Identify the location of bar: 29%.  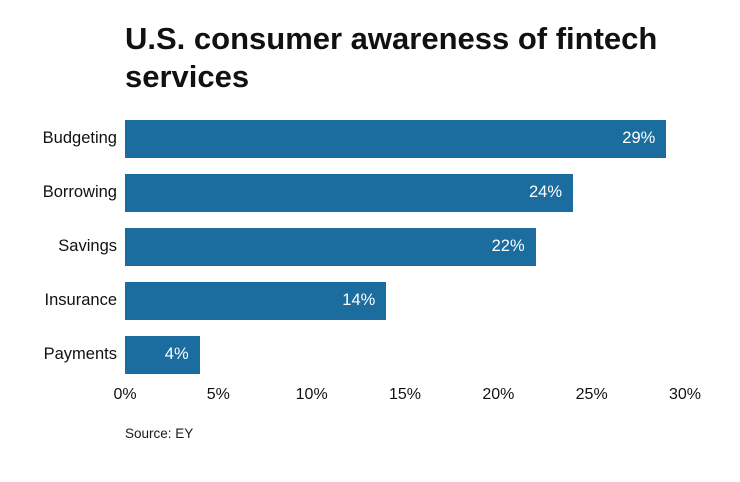
(396, 138).